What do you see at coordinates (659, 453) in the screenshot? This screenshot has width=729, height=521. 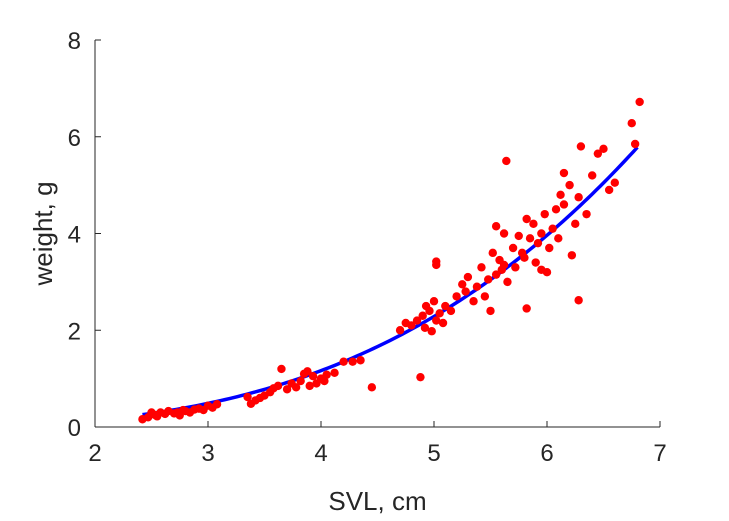 I see `x-tick-label: 7` at bounding box center [659, 453].